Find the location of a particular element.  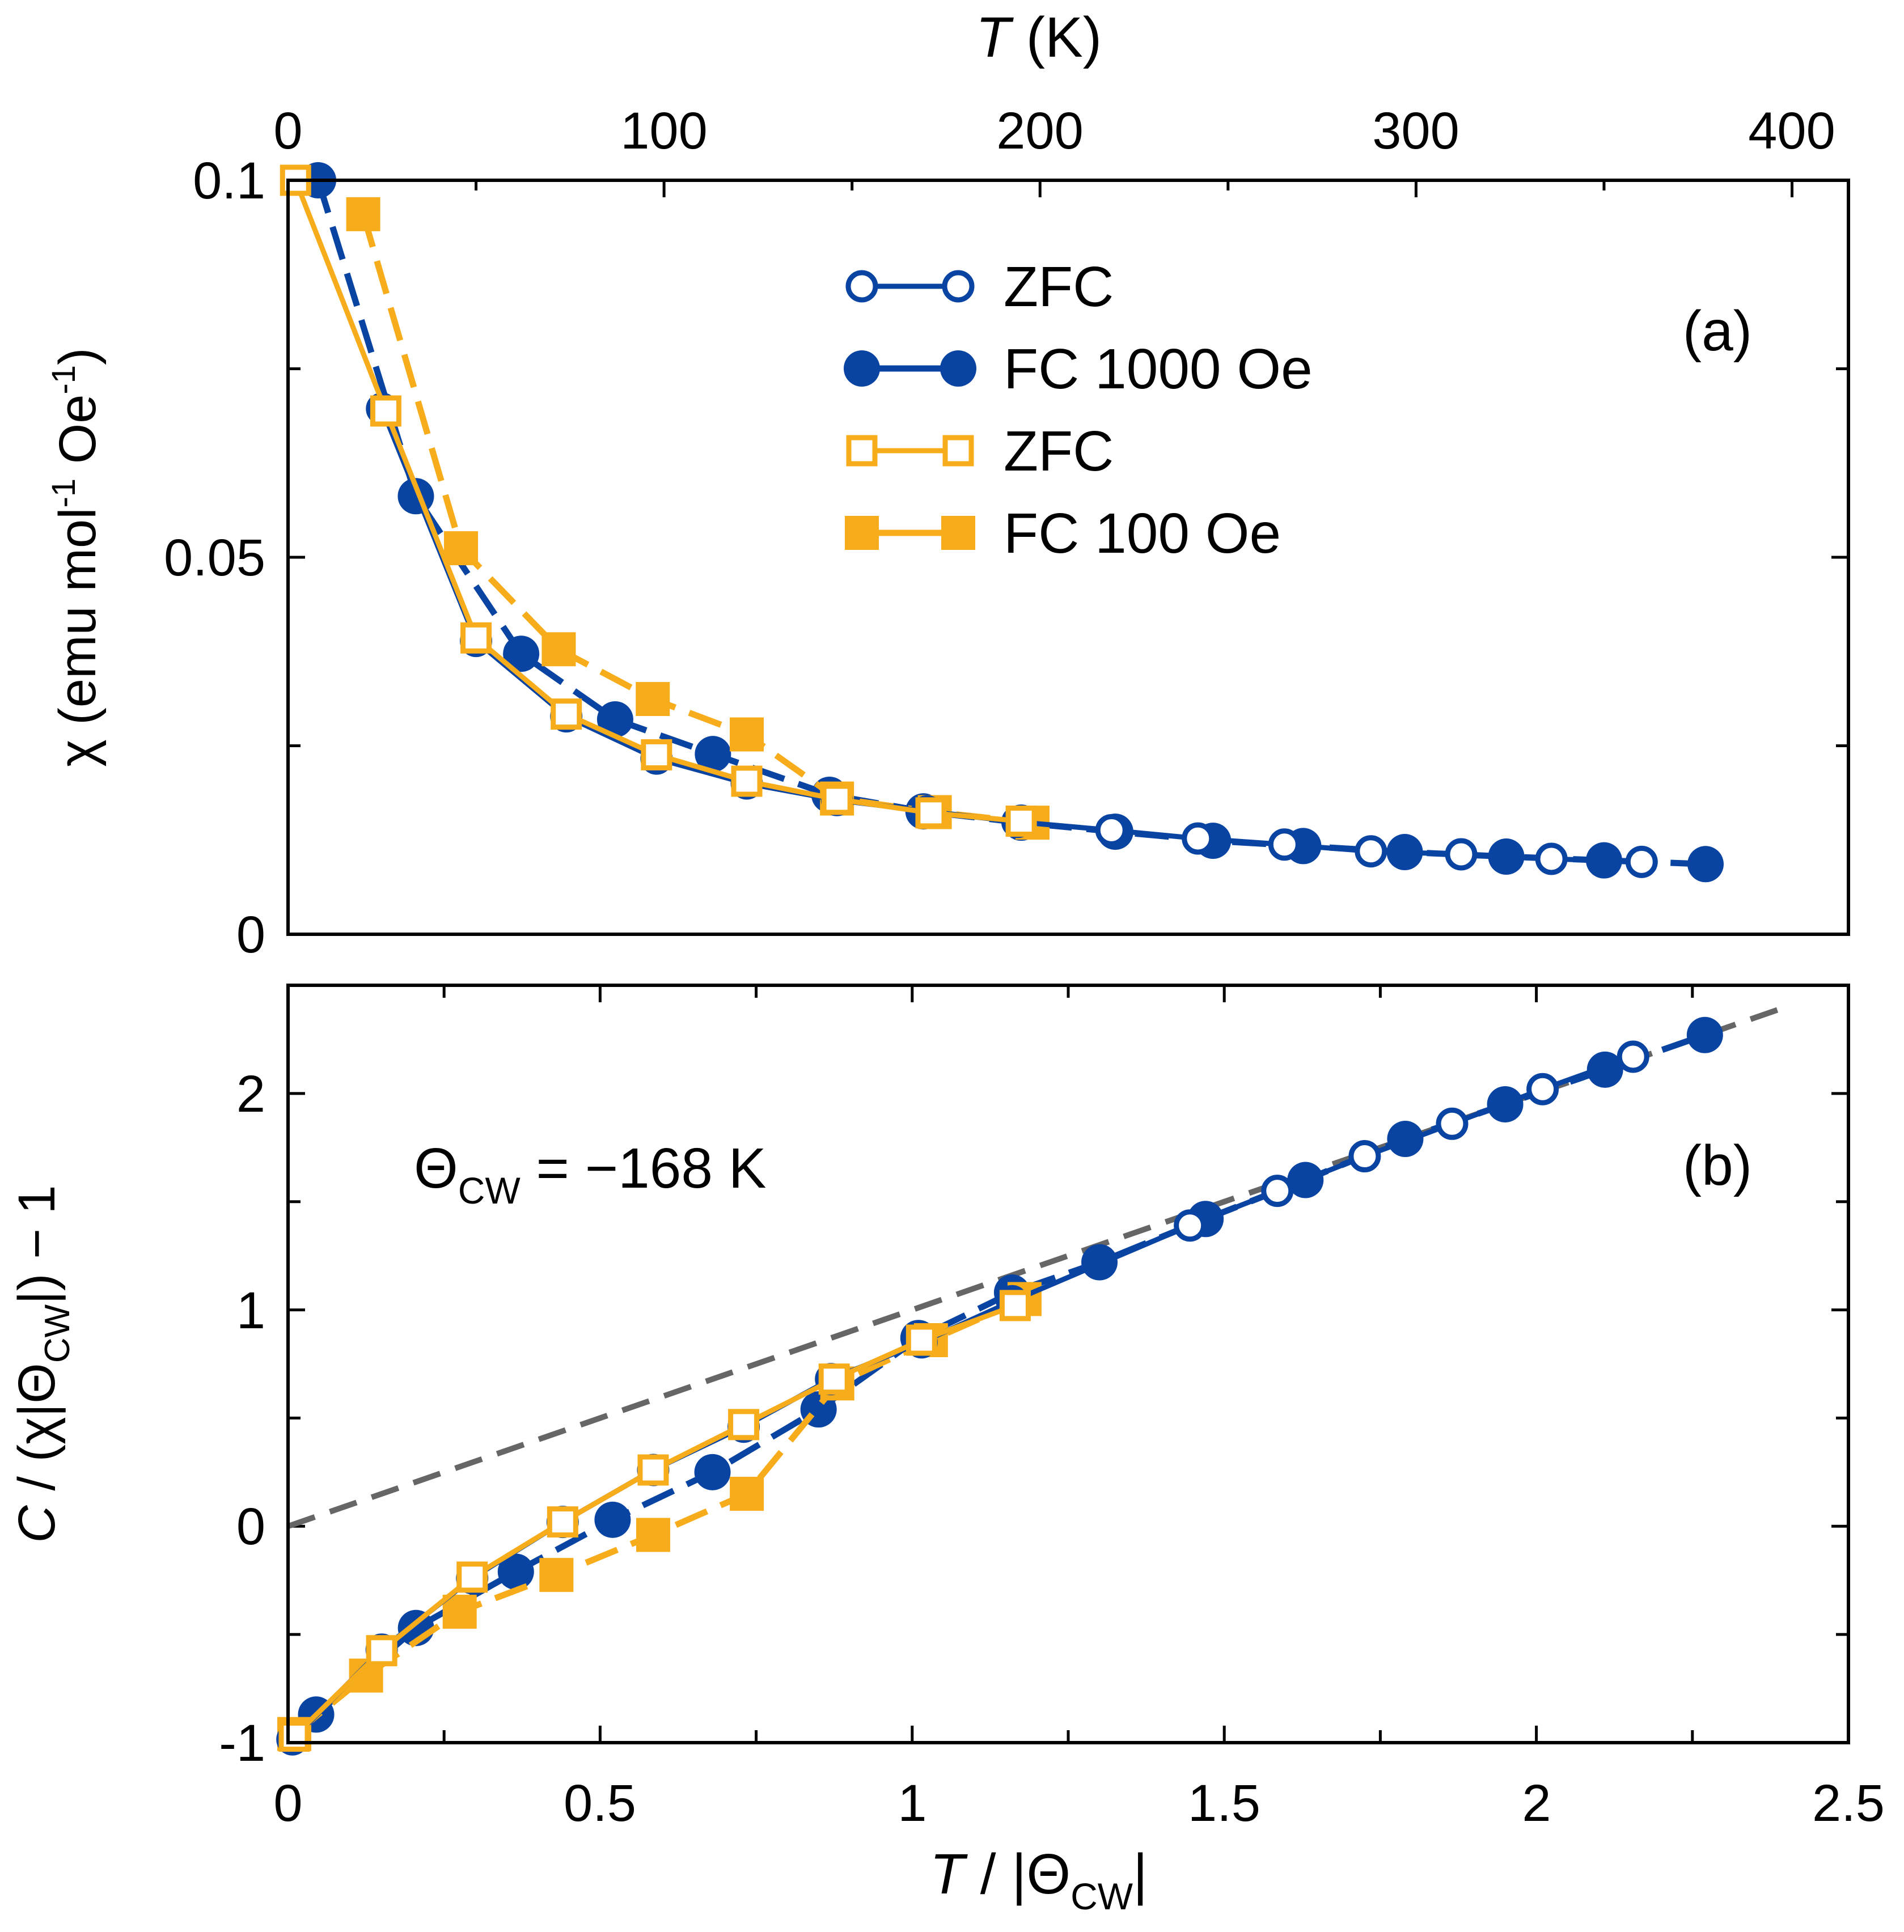

top-x-tick-label: 300 is located at coordinates (1415, 131).